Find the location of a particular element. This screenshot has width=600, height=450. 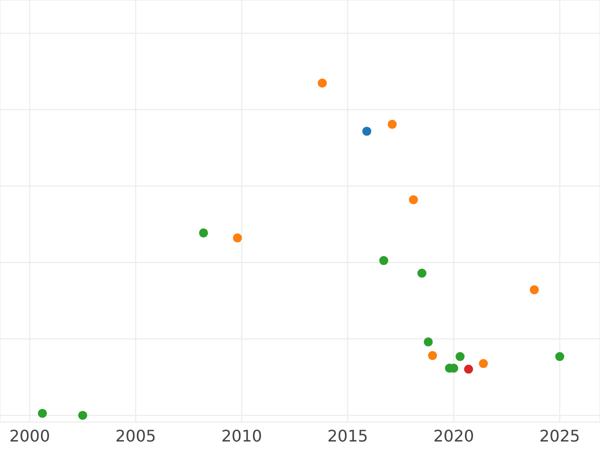

x-tick-label: 2000 is located at coordinates (29, 436).